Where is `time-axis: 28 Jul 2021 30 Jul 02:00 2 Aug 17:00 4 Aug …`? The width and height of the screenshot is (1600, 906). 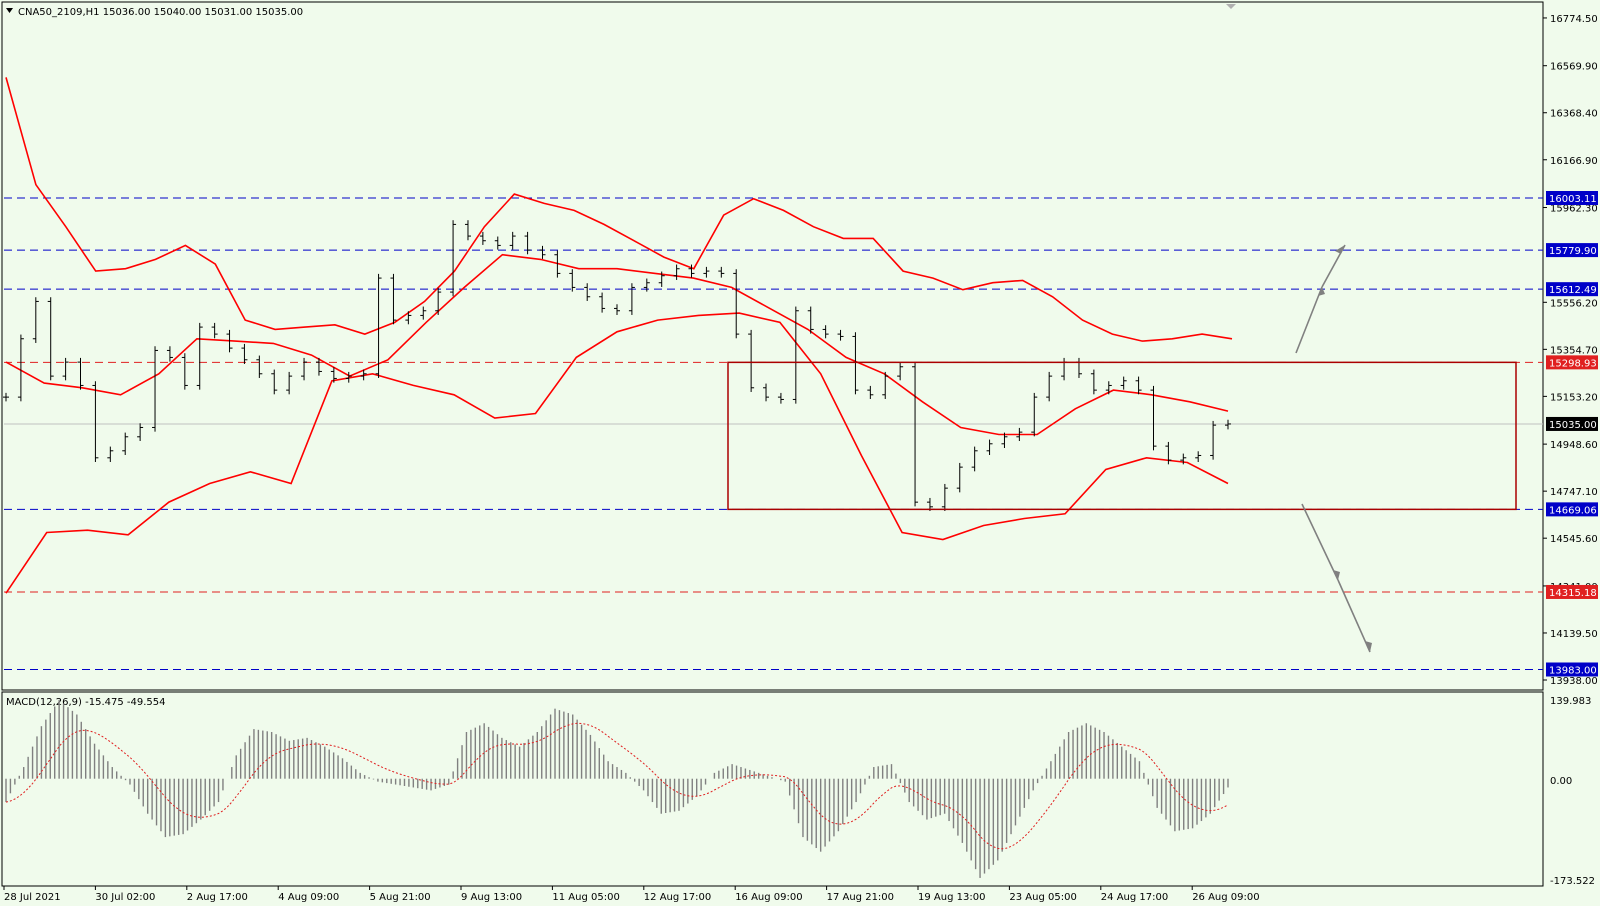 time-axis: 28 Jul 2021 30 Jul 02:00 2 Aug 17:00 4 Aug … is located at coordinates (631, 894).